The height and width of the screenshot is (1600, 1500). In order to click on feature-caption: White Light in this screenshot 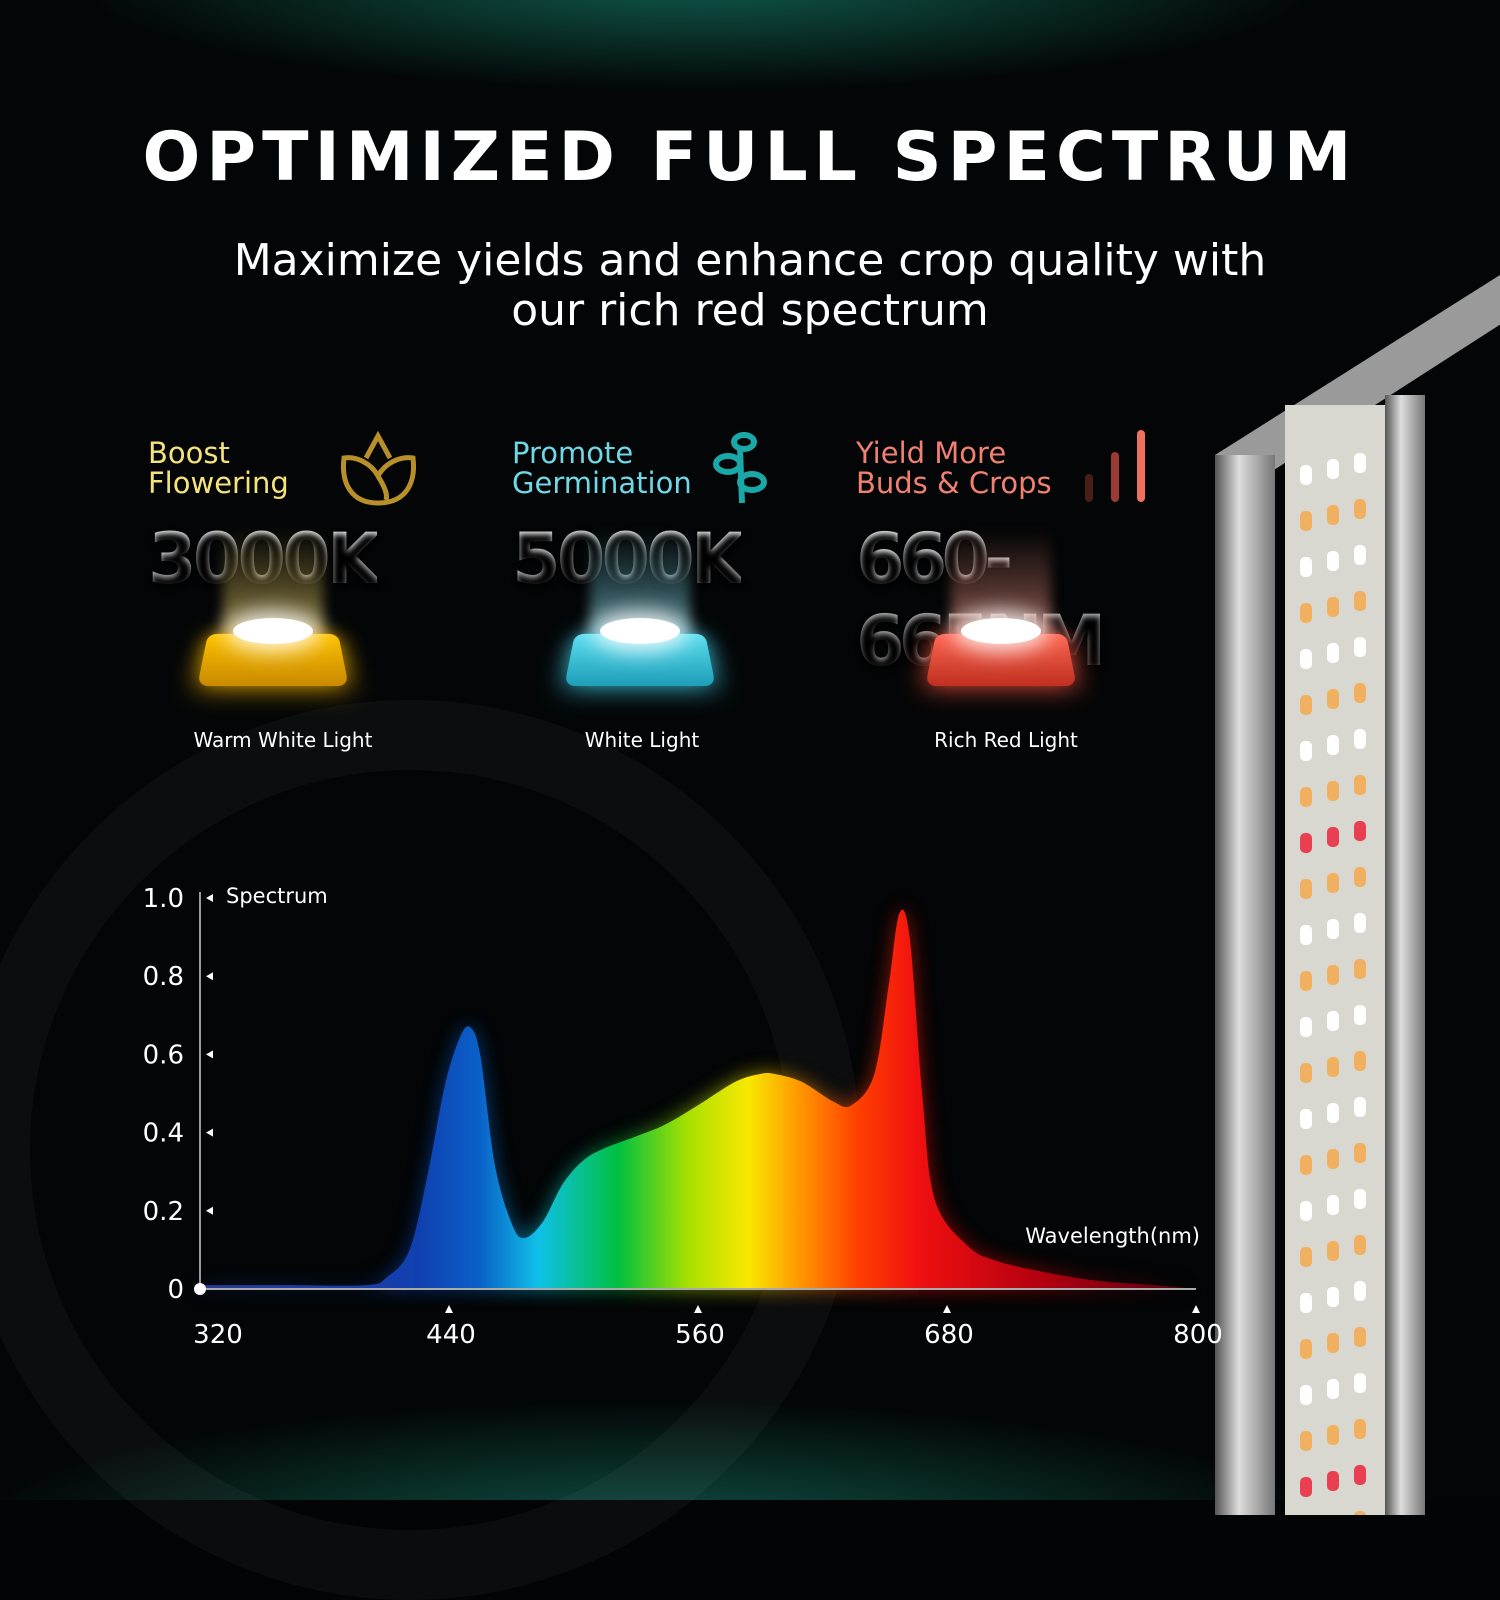, I will do `click(642, 740)`.